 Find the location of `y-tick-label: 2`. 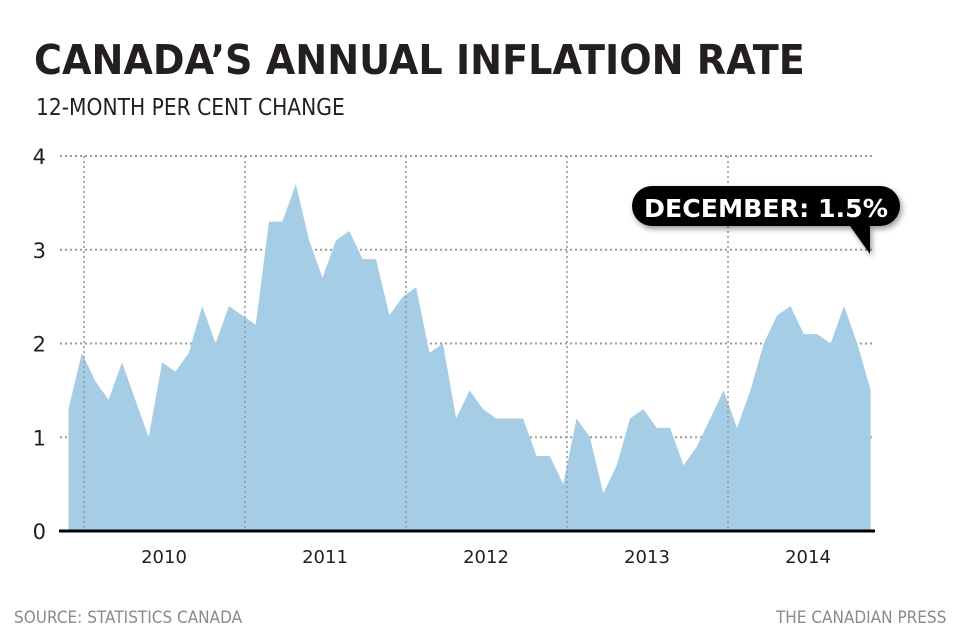

y-tick-label: 2 is located at coordinates (39, 345).